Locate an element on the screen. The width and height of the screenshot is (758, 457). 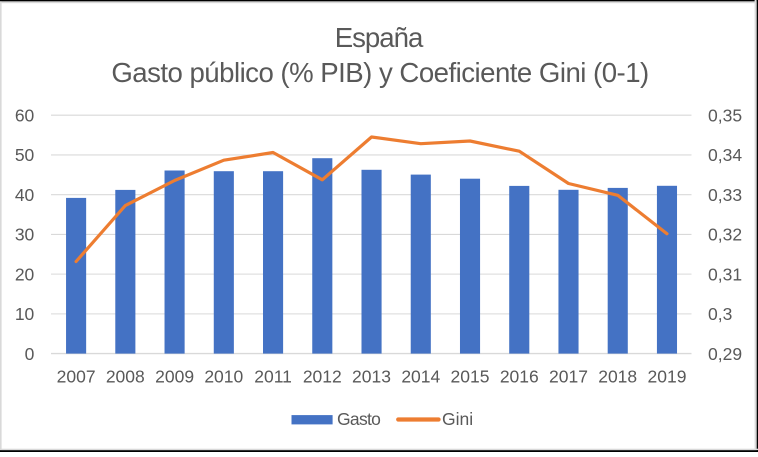
svg-text: España is located at coordinates (379, 37).